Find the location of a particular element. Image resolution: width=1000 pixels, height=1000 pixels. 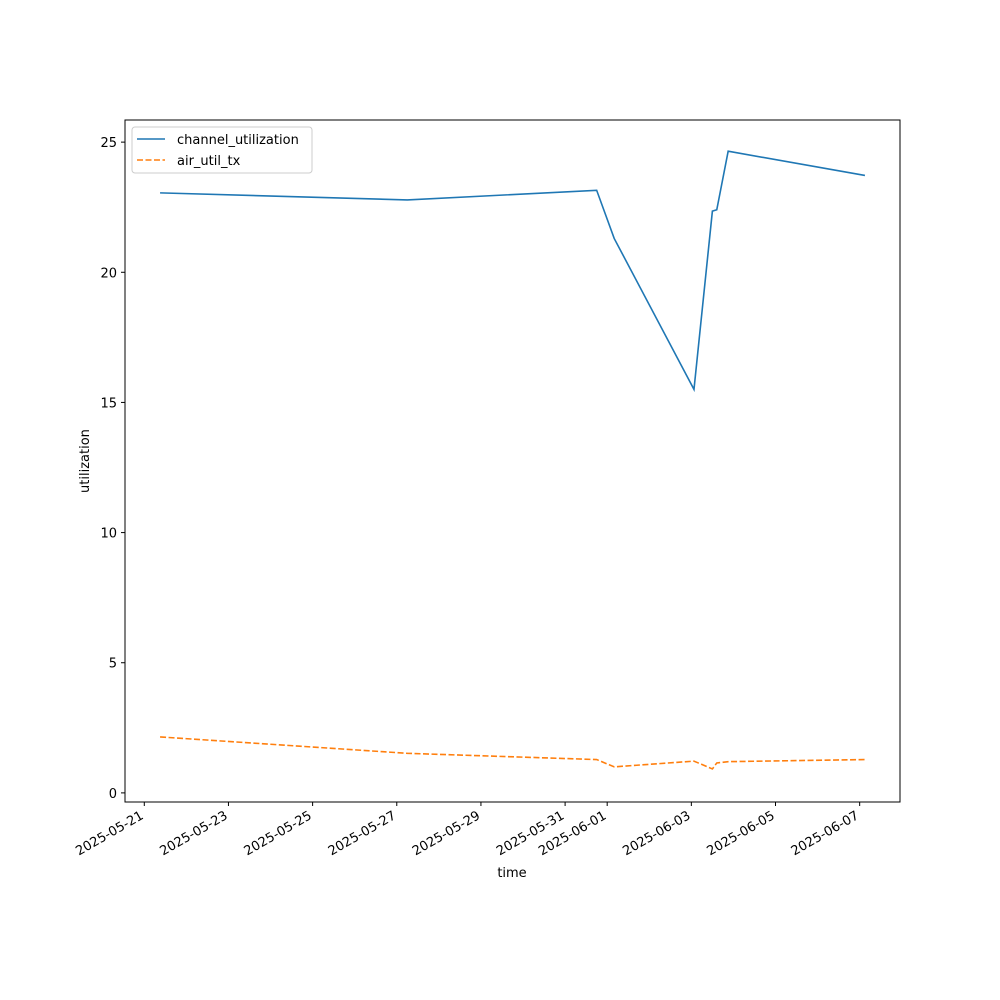

series-line is located at coordinates (512, 753).